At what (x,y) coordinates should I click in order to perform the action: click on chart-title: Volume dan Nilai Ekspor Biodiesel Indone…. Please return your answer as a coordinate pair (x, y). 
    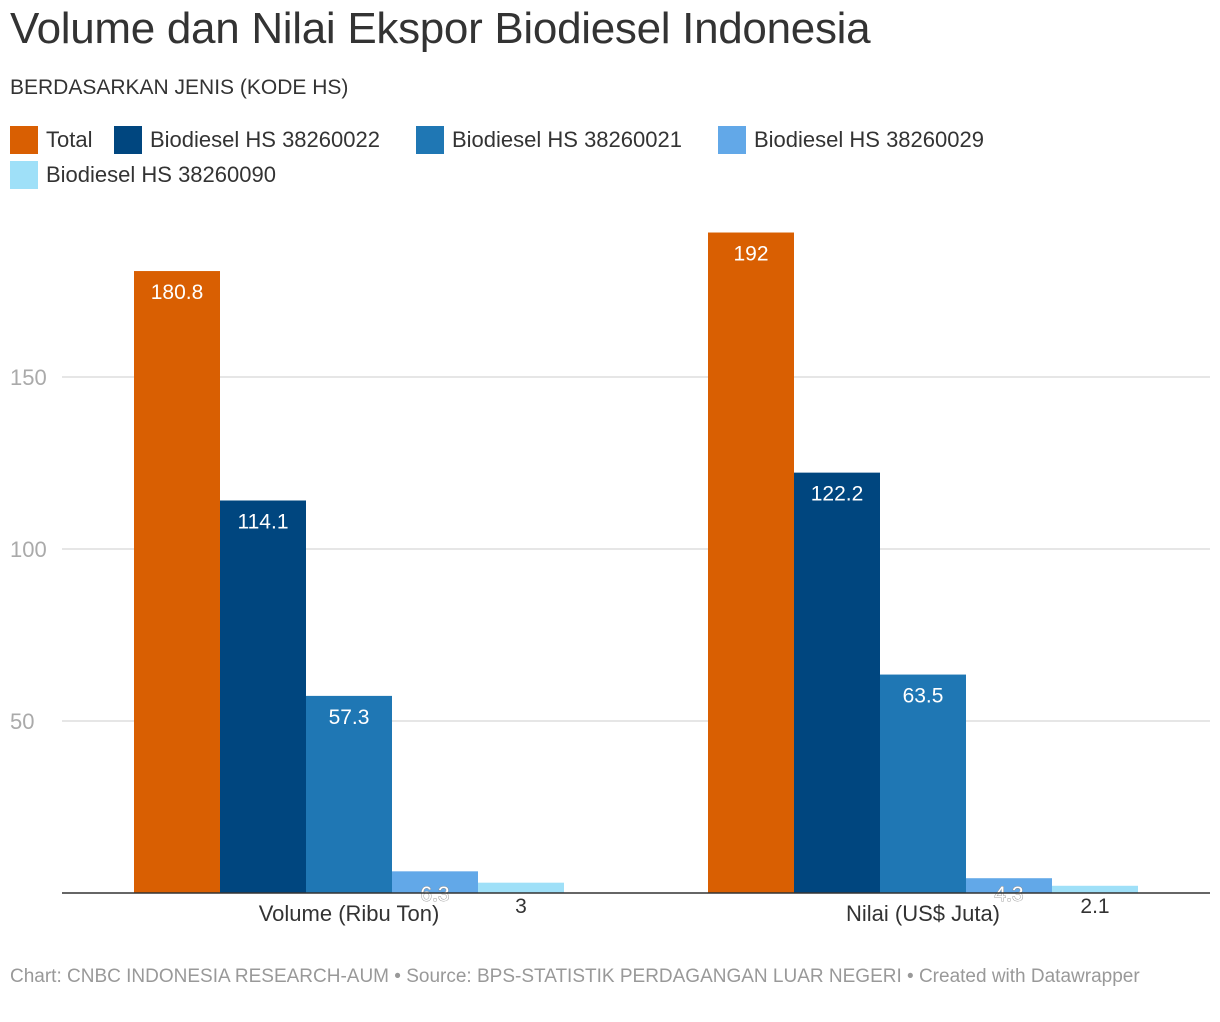
    Looking at the image, I should click on (440, 28).